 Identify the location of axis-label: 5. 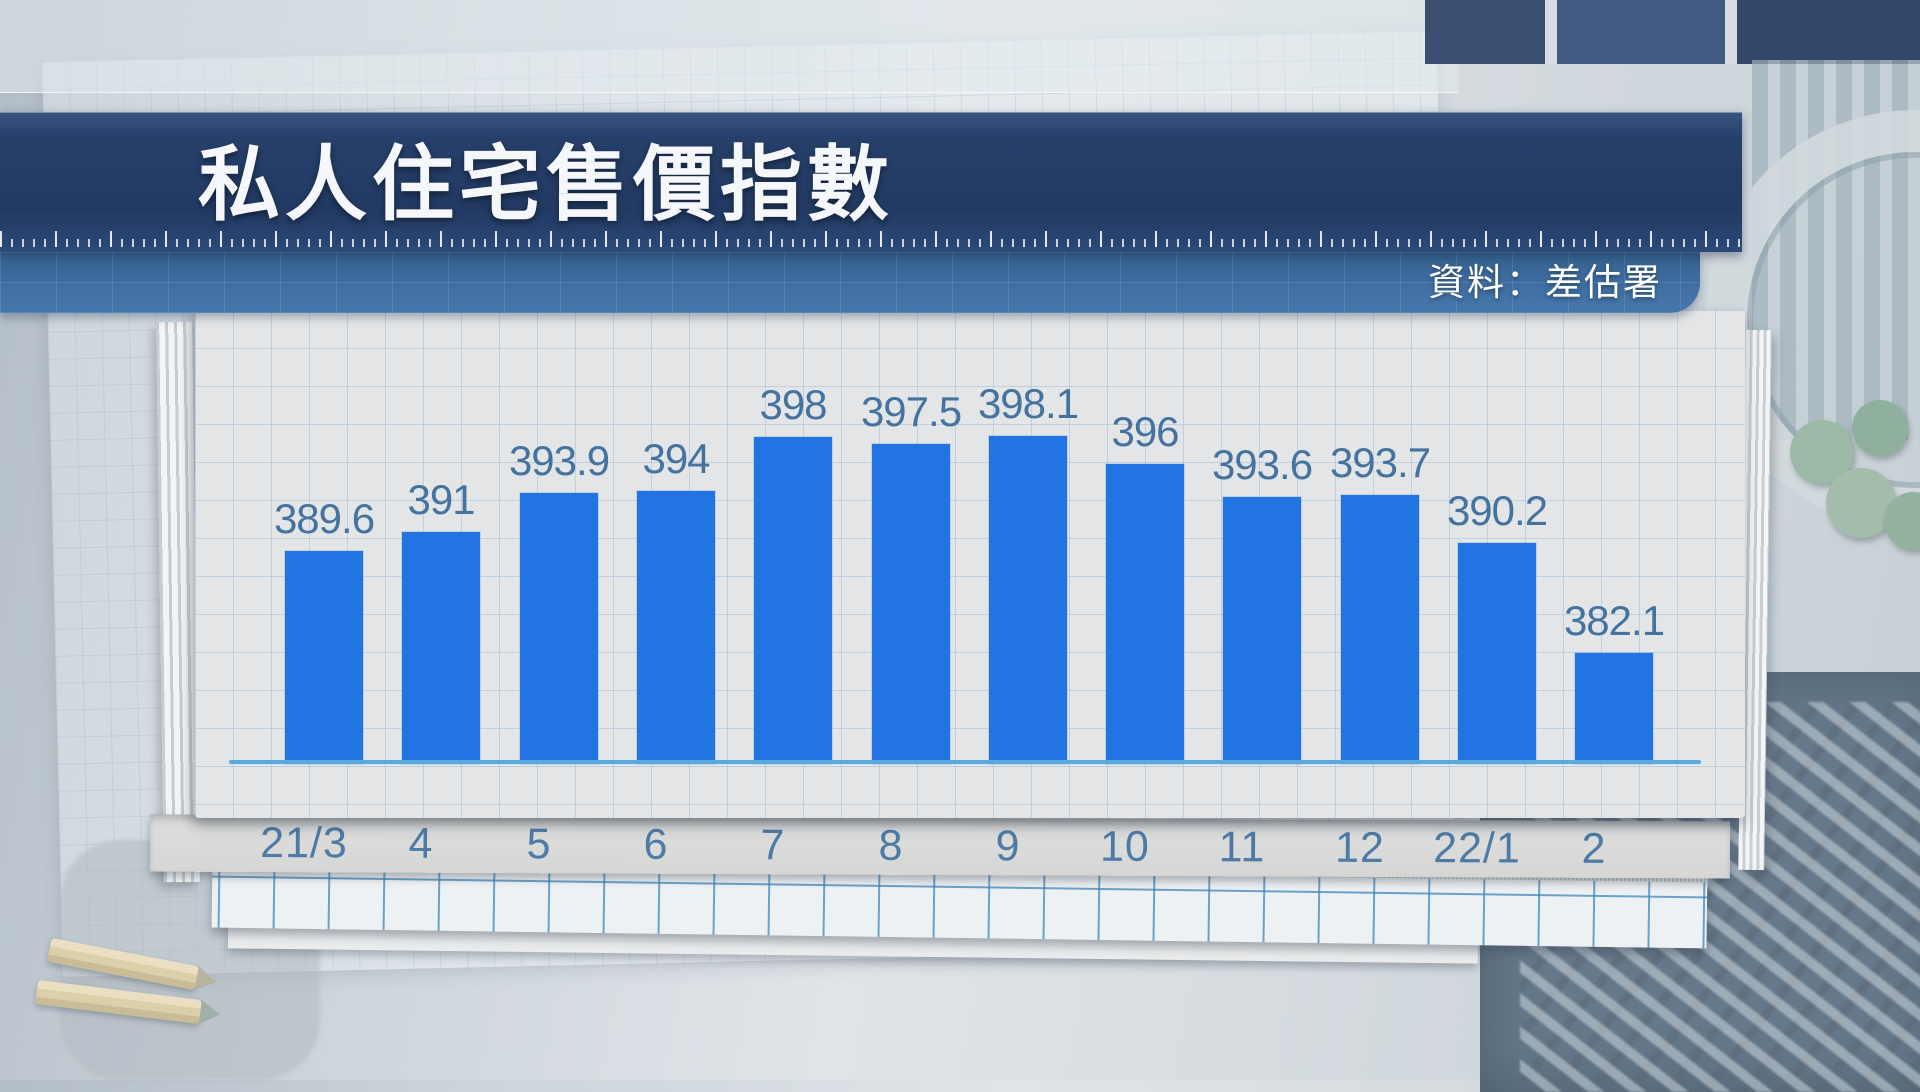
(539, 844).